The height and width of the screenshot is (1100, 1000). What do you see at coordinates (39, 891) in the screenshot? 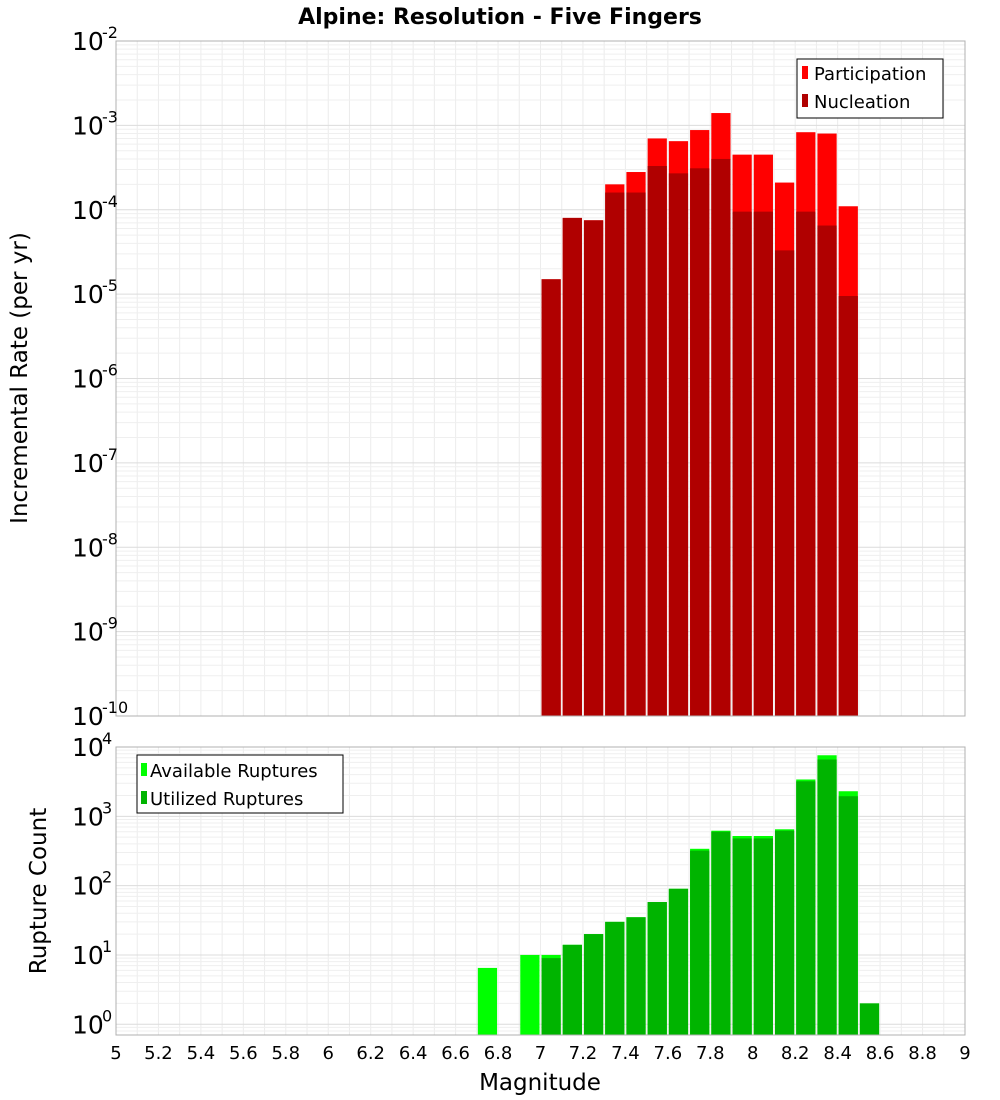
I see `bottom-y-axis-label: Rupture Count` at bounding box center [39, 891].